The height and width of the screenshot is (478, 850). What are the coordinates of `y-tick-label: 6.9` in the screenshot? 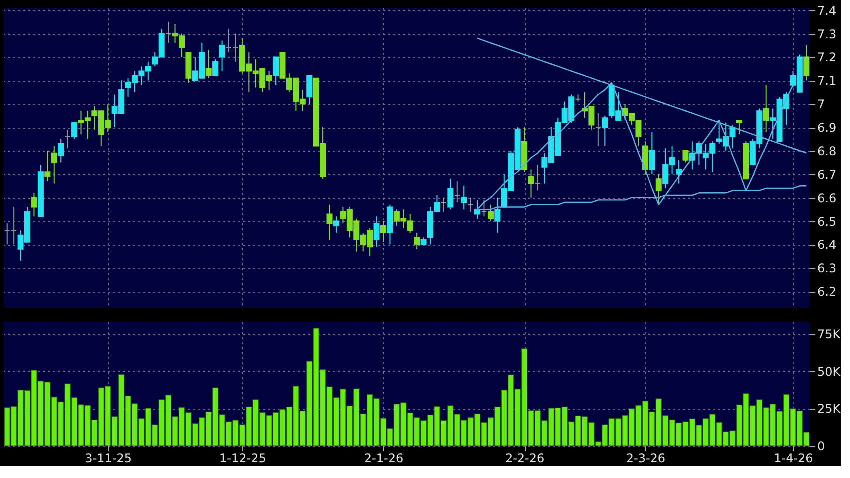 It's located at (827, 128).